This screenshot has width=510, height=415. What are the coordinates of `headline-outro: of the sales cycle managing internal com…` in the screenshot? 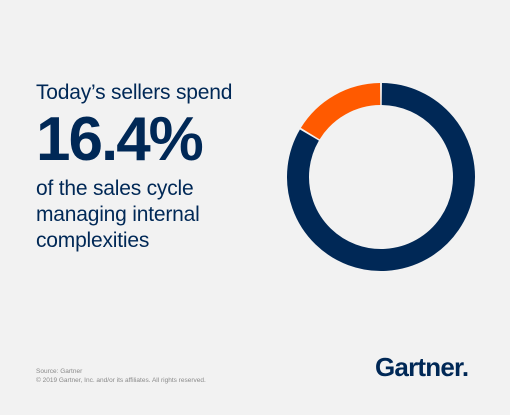 It's located at (118, 214).